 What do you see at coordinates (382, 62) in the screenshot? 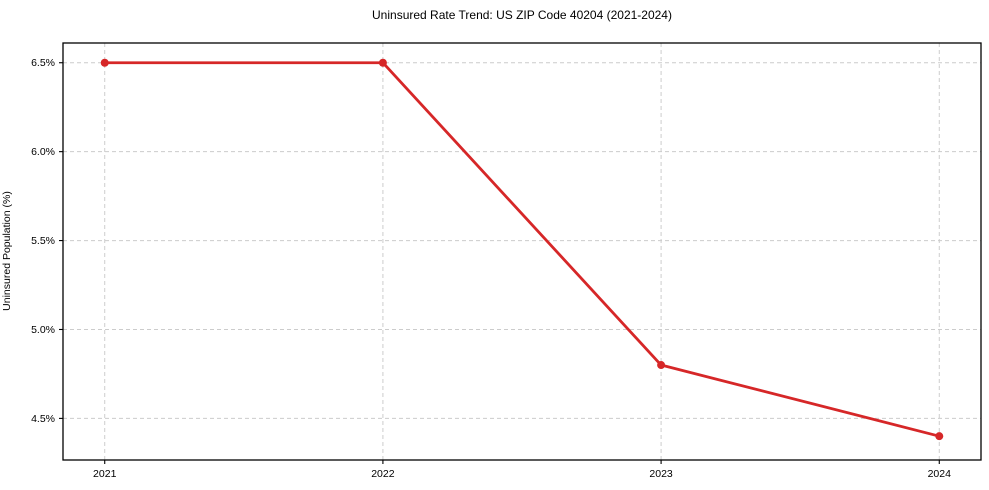
I see `data-point-2022` at bounding box center [382, 62].